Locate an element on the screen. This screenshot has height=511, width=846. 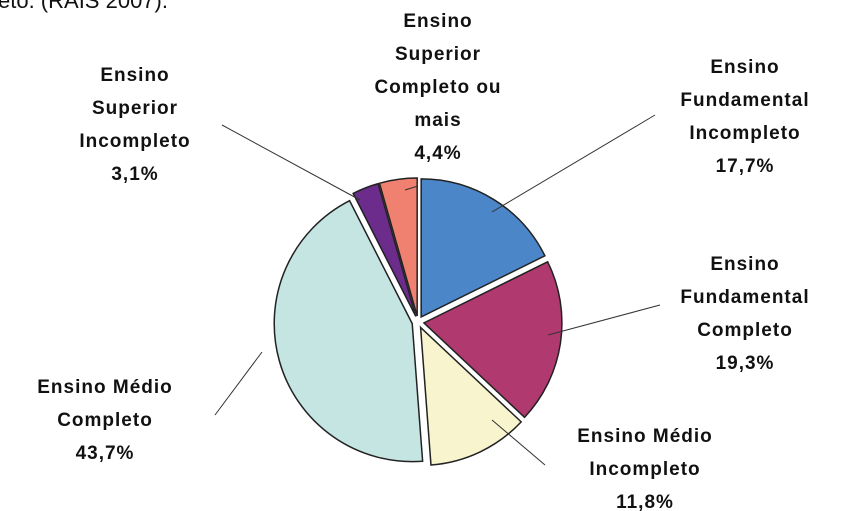
caption: eto. (RAIS 2007). is located at coordinates (84, 6).